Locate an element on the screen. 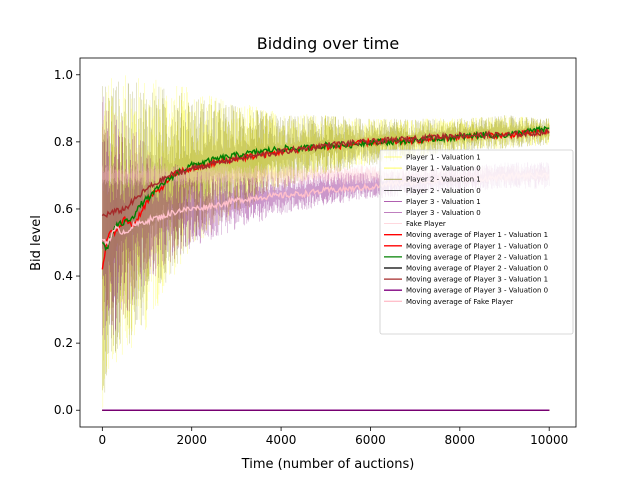  legend-label: Player 1 - Valuation 1 is located at coordinates (443, 158).